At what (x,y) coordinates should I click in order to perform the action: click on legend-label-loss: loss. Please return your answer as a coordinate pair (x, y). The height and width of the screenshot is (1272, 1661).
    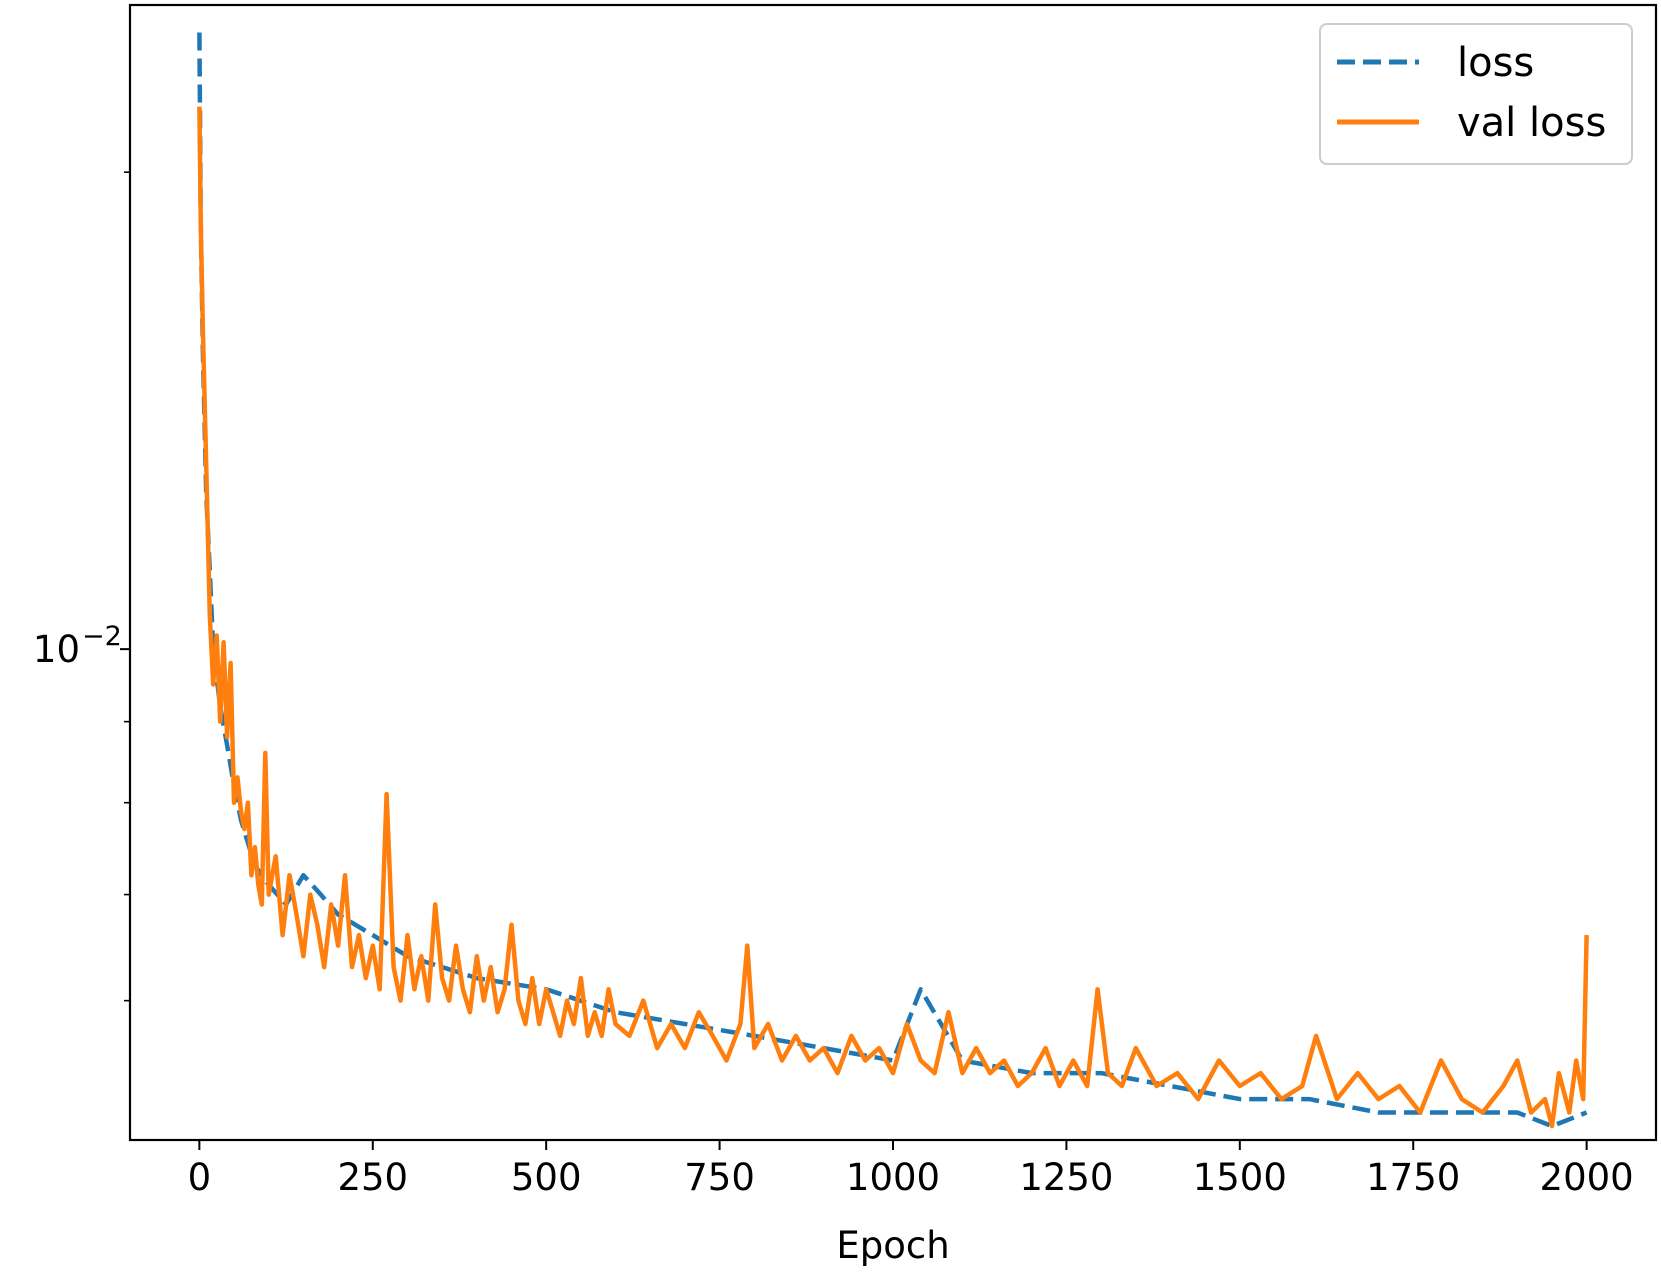
    Looking at the image, I should click on (1495, 63).